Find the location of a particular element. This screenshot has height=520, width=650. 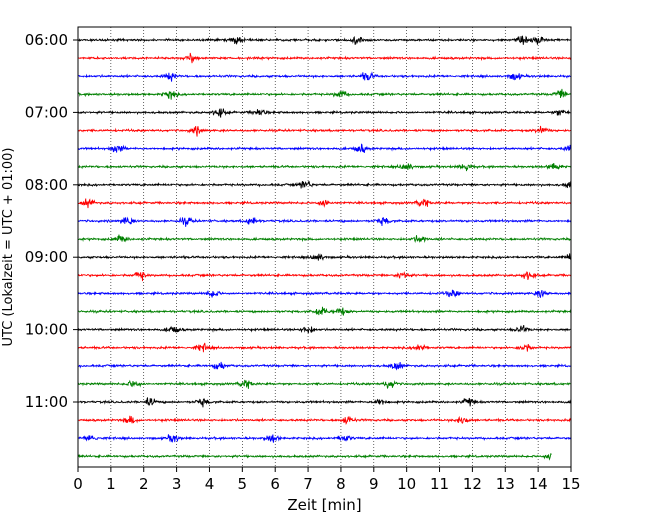

trace-11:30 is located at coordinates (324, 439).